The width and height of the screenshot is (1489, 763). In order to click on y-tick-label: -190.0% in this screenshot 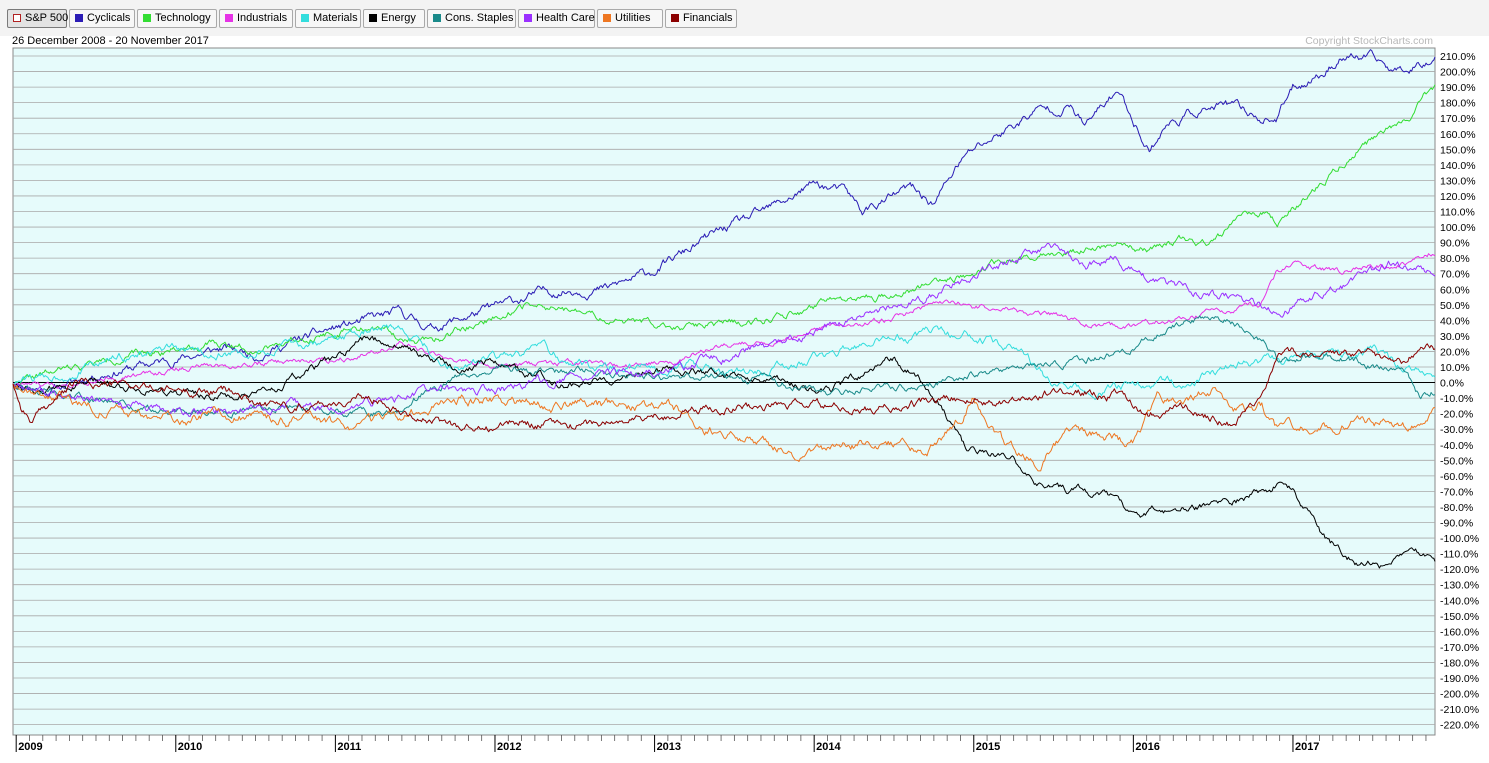, I will do `click(1459, 679)`.